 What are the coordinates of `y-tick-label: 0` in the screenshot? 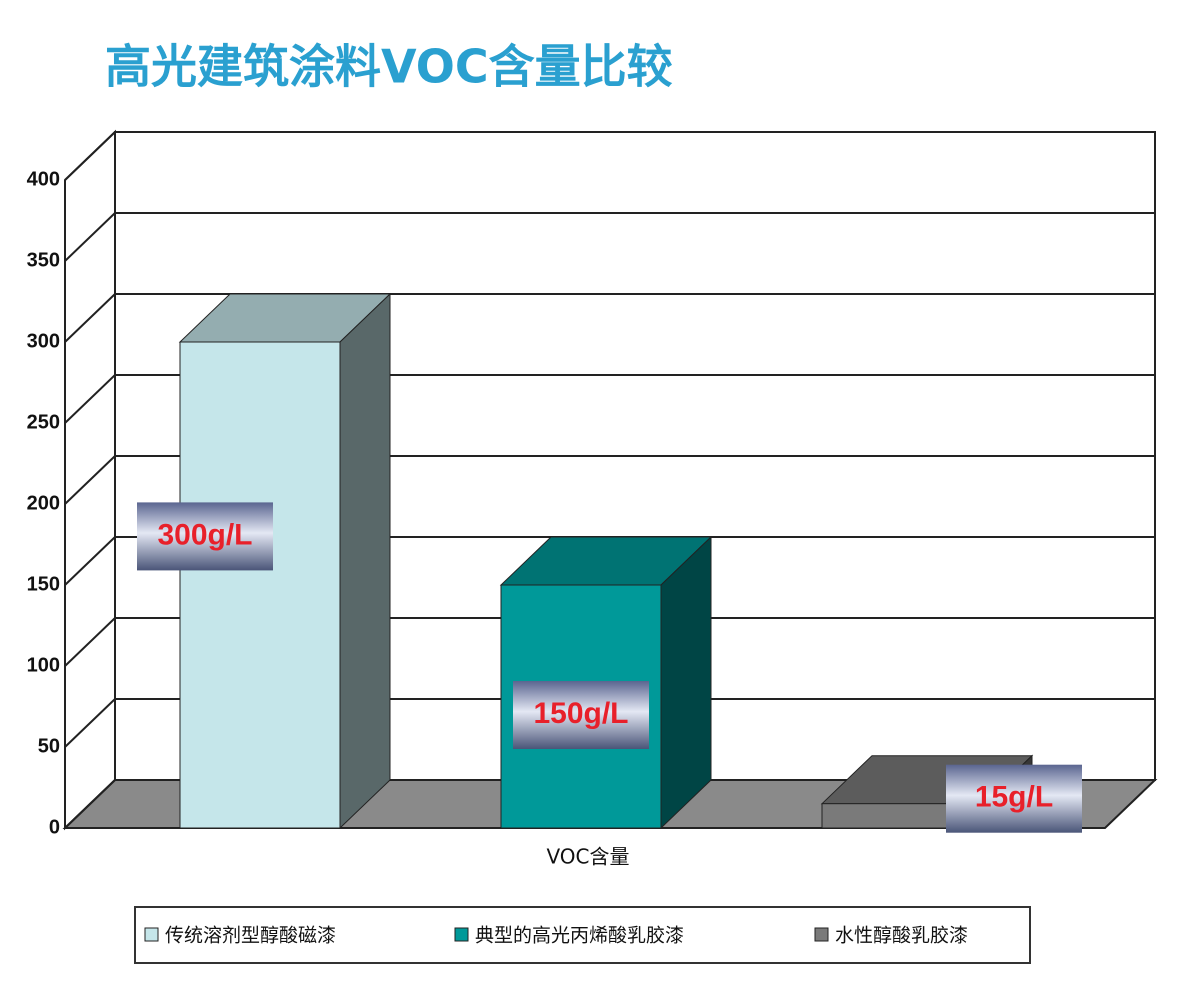 It's located at (54, 827).